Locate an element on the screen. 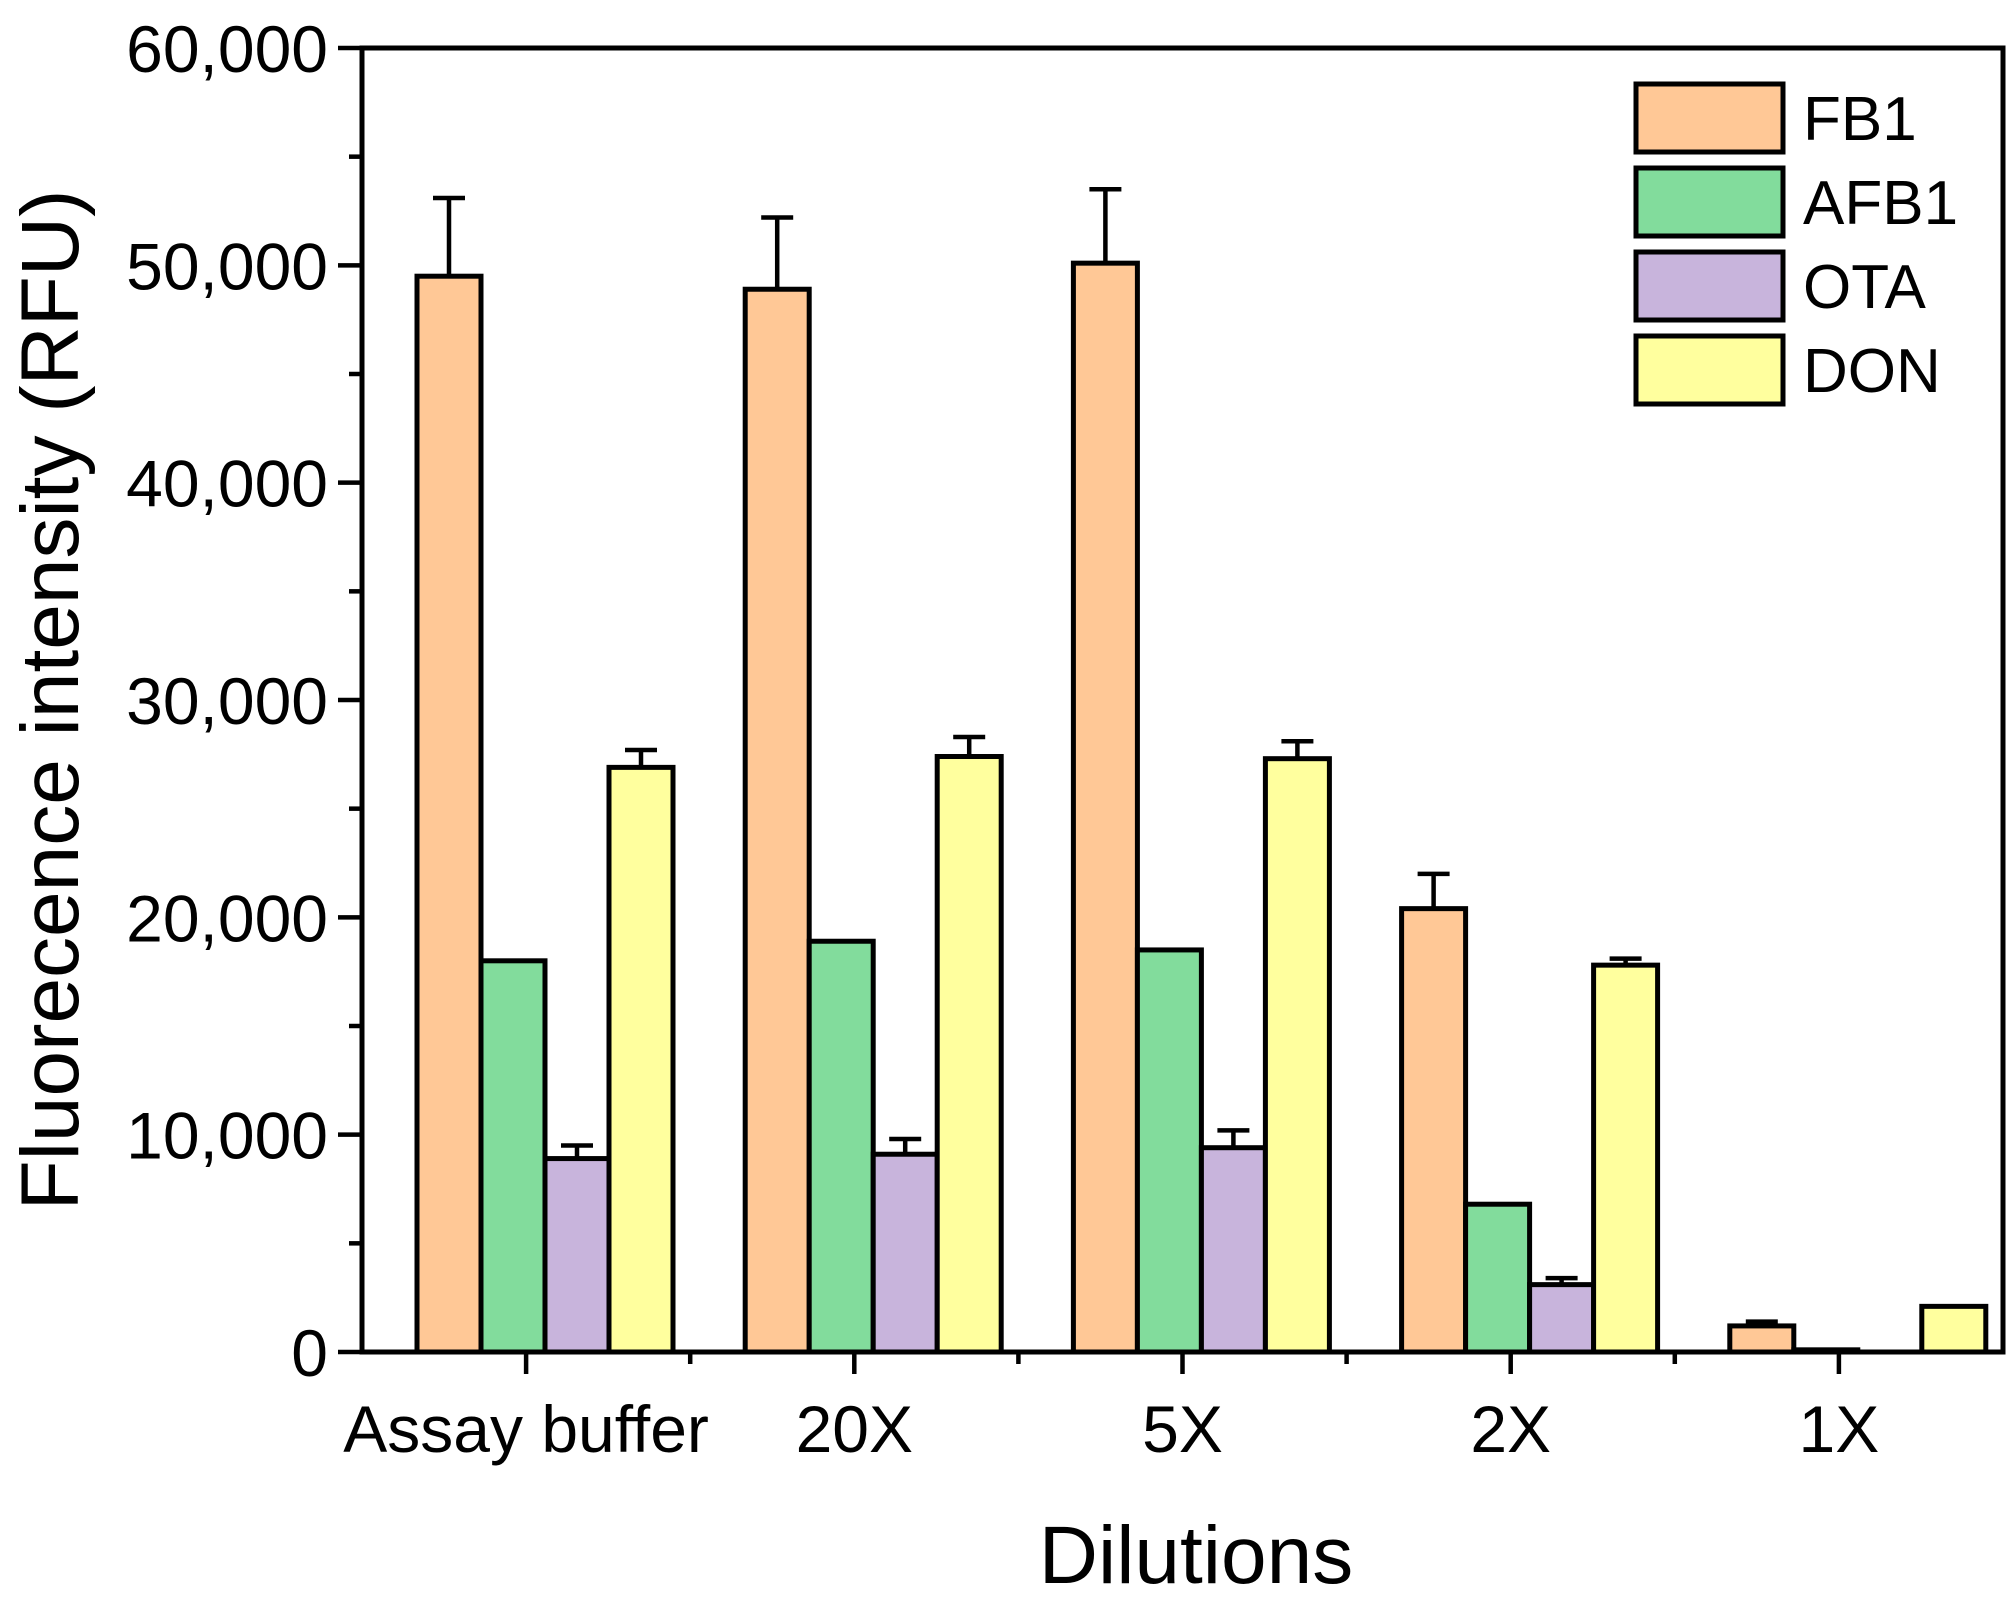 This screenshot has width=2013, height=1604. y-axis-title: Fluorecence intensity (RFU) is located at coordinates (50, 700).